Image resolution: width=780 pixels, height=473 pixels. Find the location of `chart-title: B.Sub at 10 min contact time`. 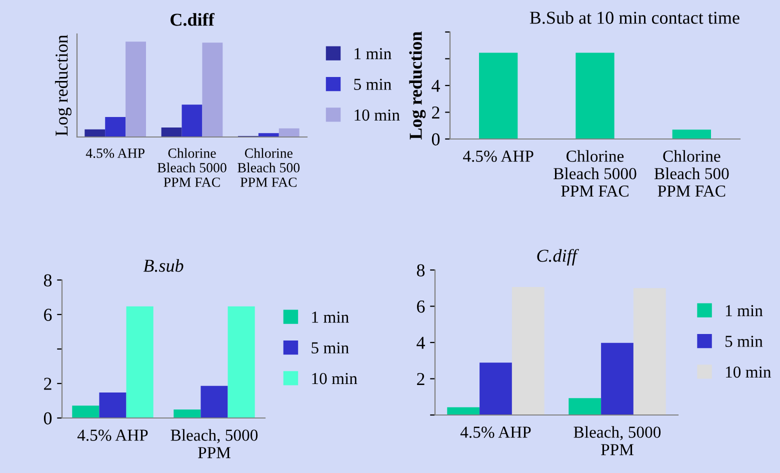

chart-title: B.Sub at 10 min contact time is located at coordinates (635, 17).